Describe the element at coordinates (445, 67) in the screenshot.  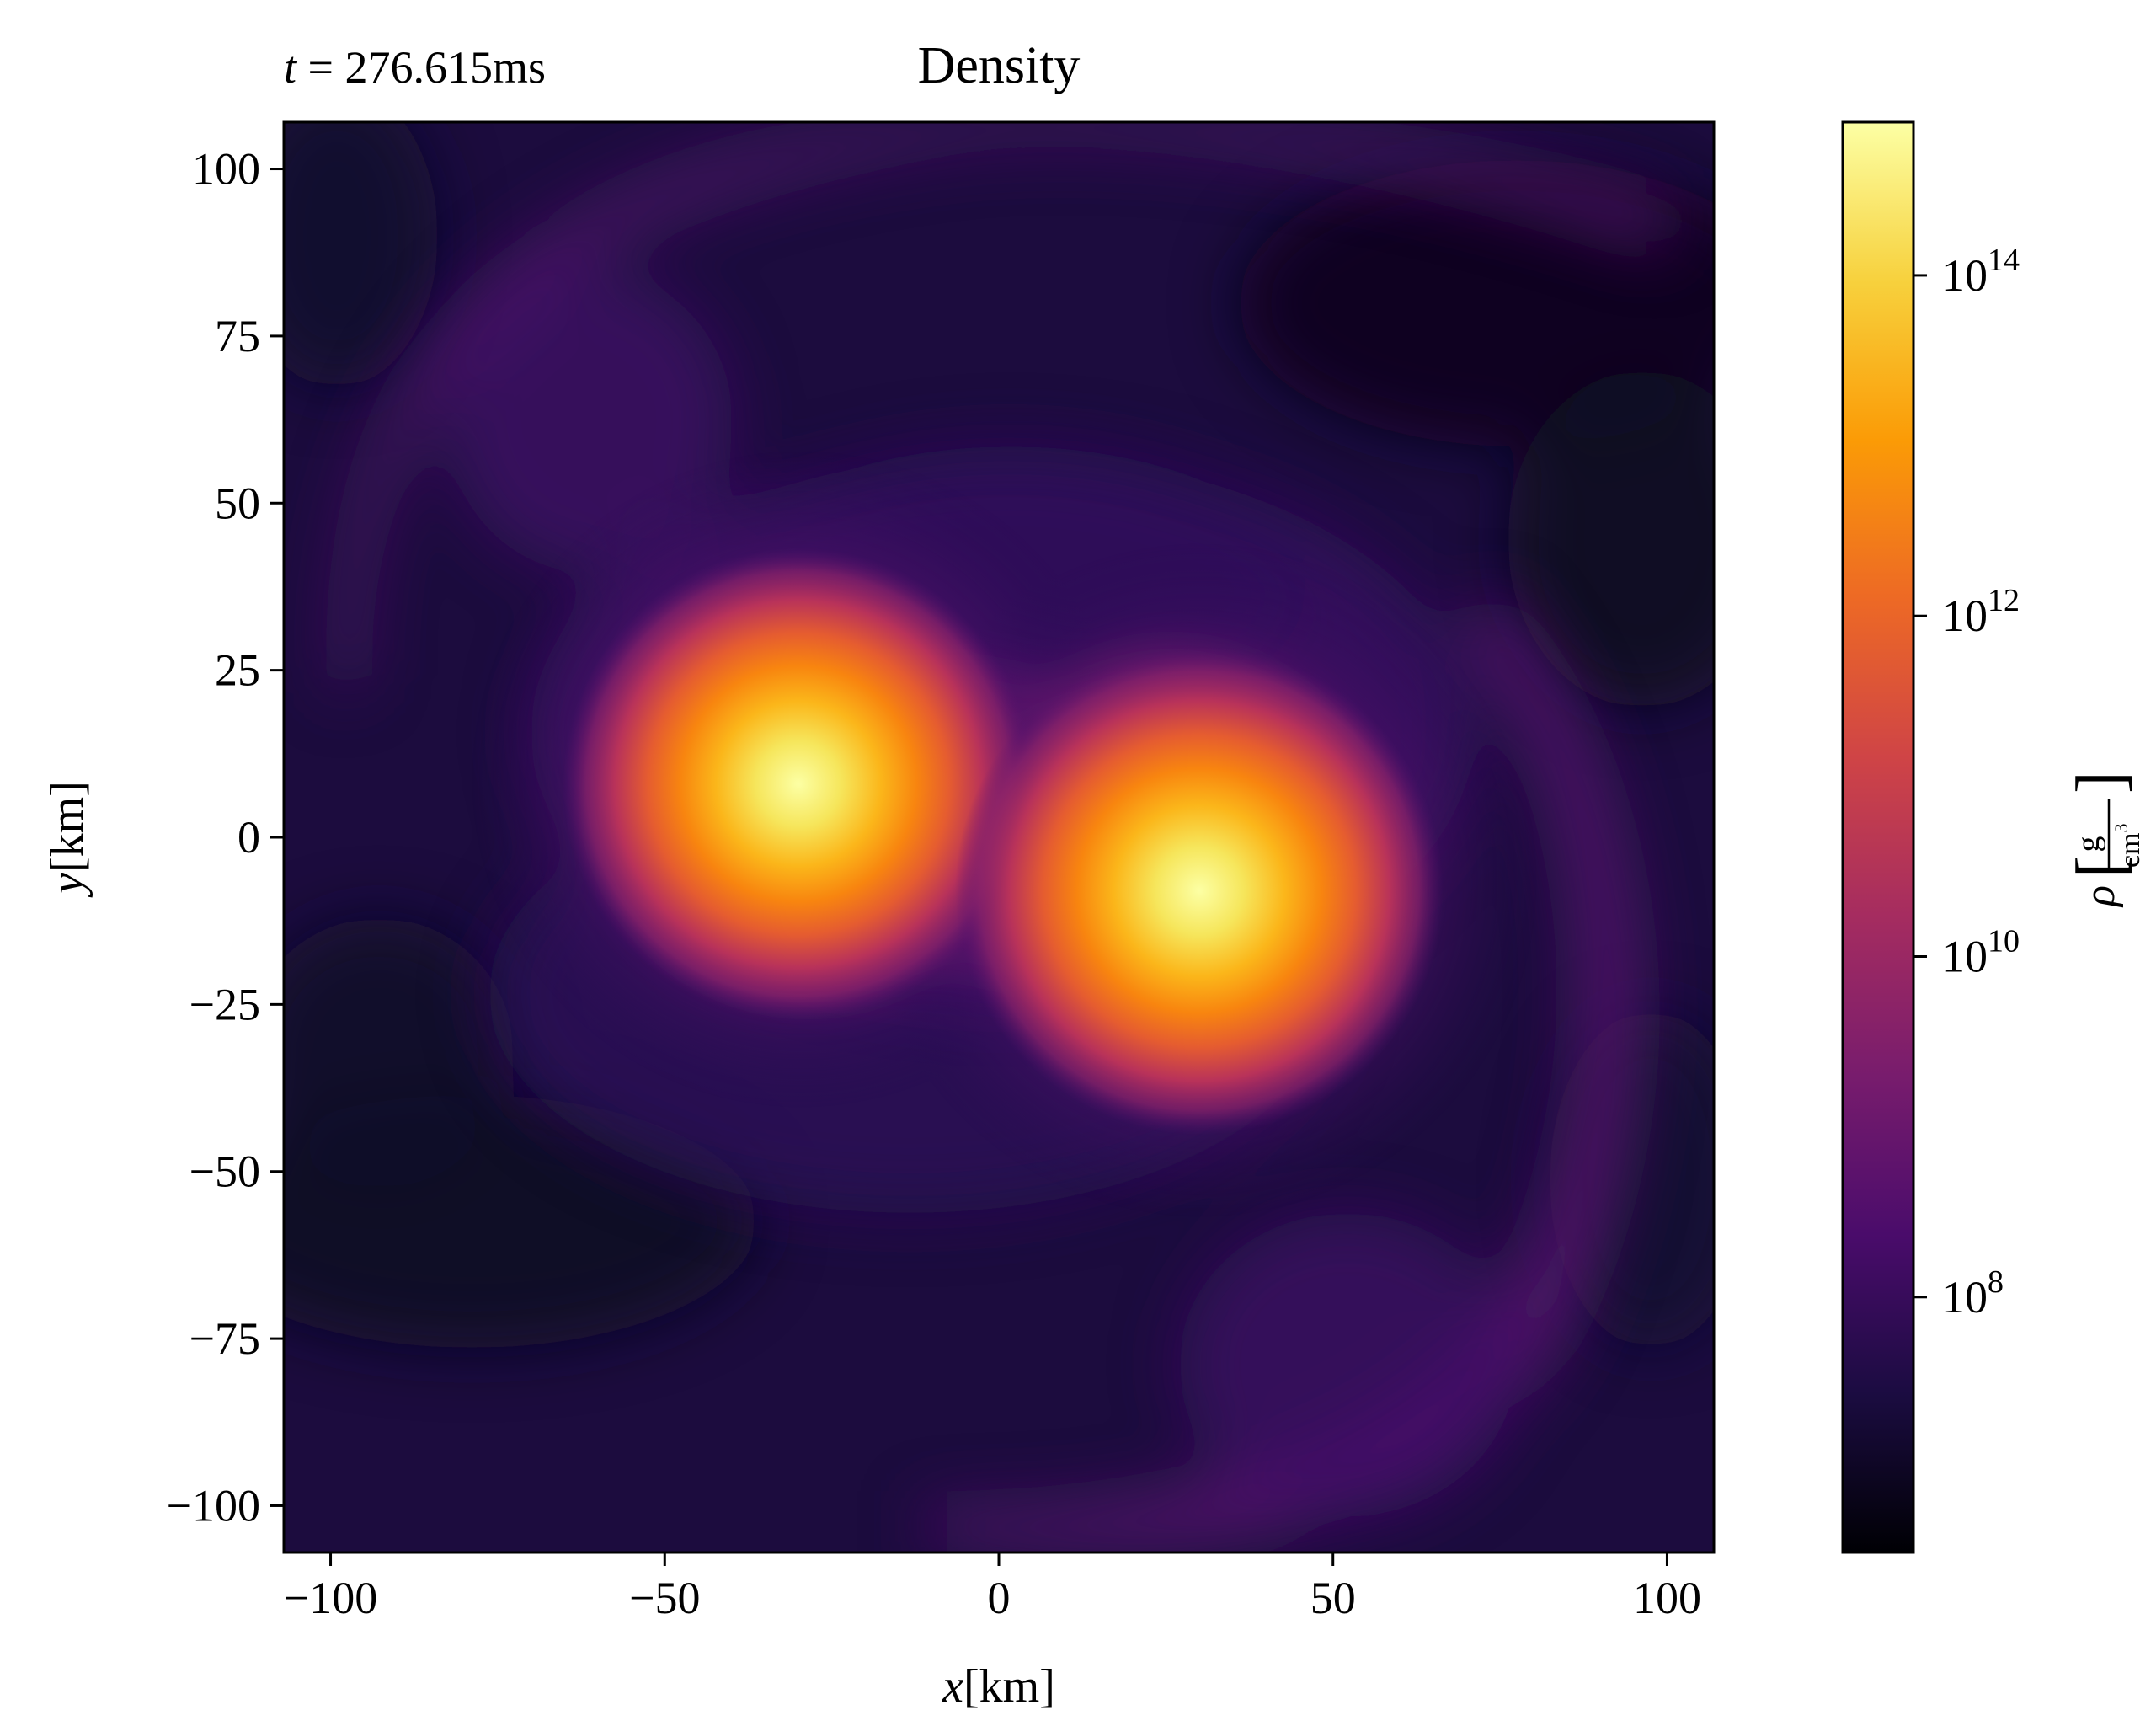
I see `time-value: 276.615ms` at that location.